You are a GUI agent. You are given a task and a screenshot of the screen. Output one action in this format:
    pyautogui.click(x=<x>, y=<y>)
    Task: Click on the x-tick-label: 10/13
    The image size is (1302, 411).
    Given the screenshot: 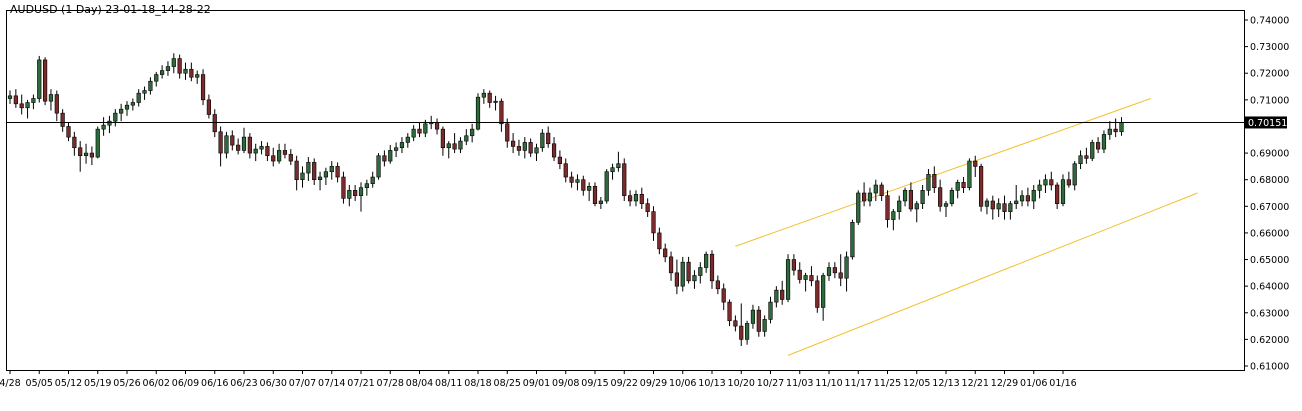 What is the action you would take?
    pyautogui.click(x=711, y=383)
    